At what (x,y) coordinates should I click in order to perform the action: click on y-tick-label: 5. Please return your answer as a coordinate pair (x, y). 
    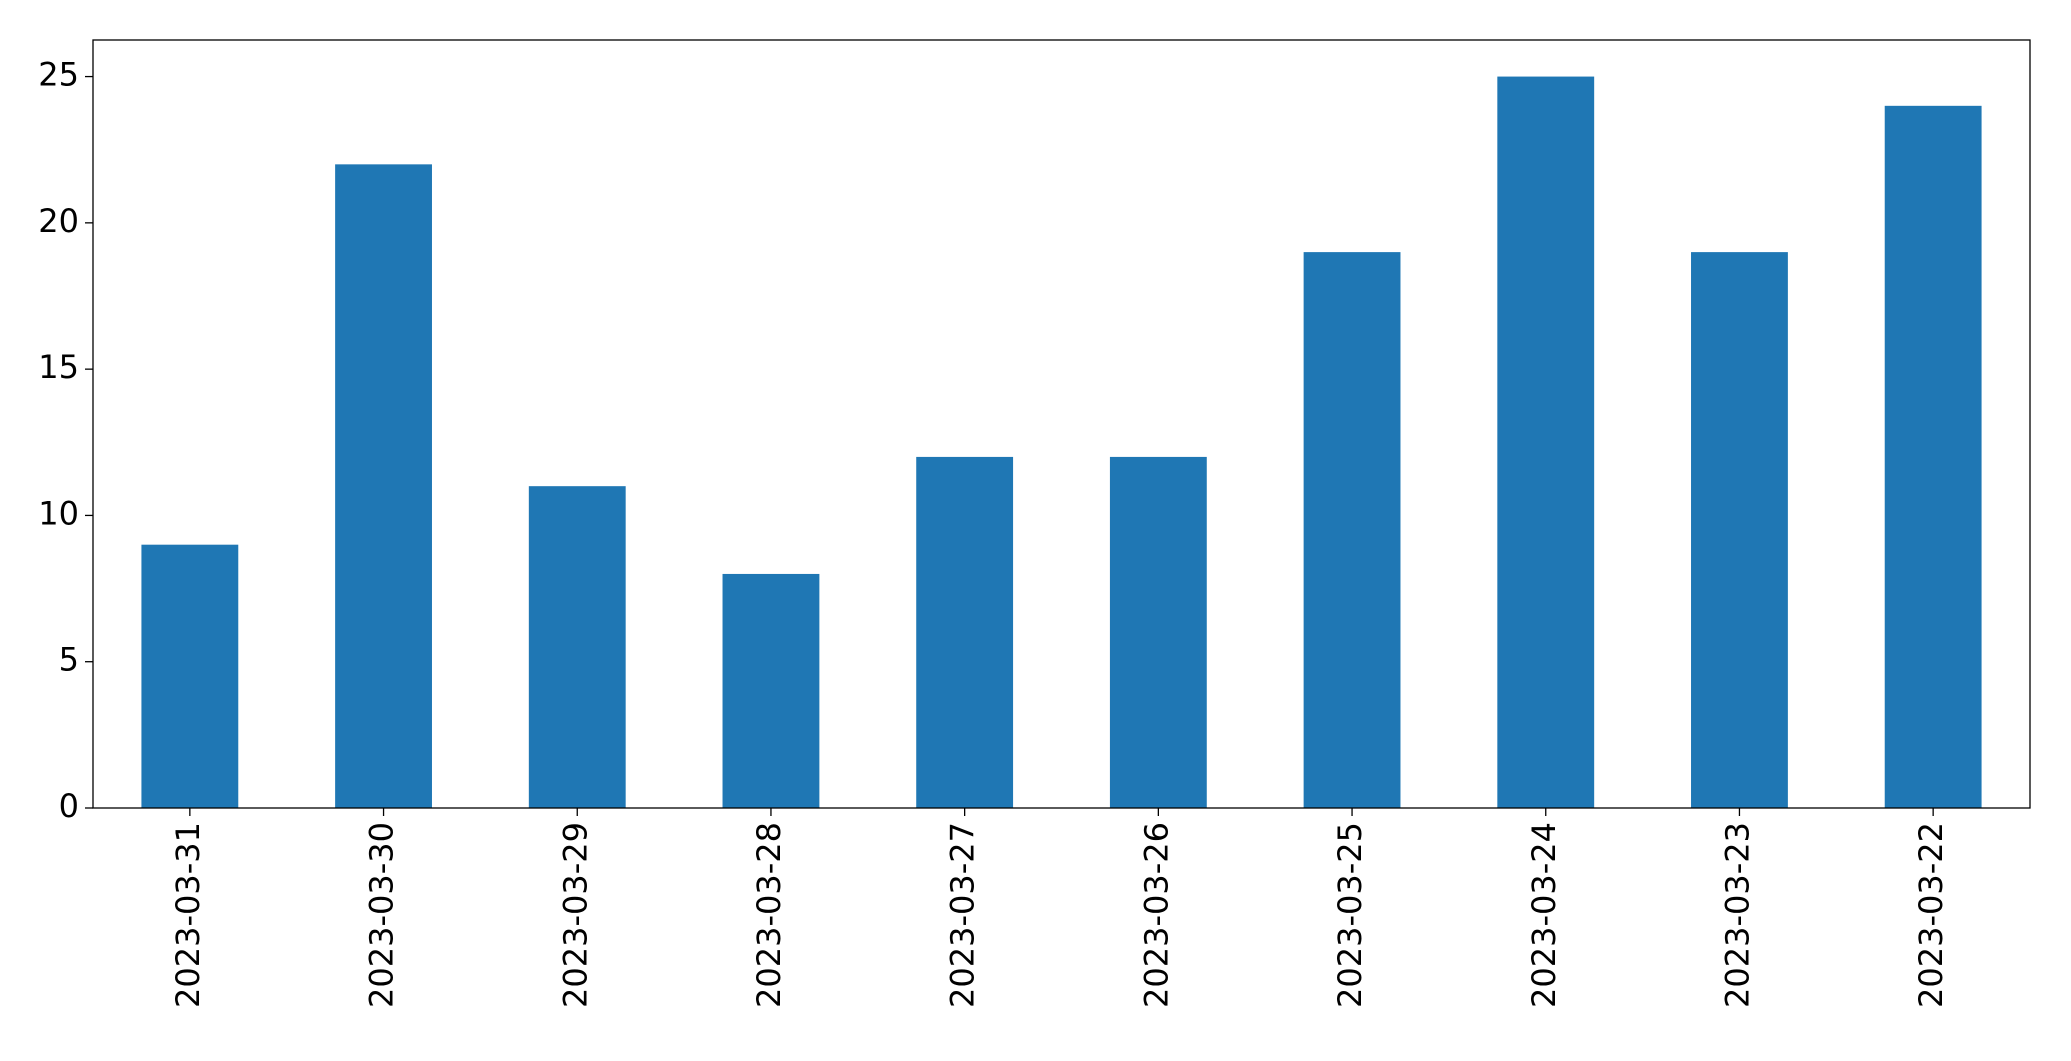
    Looking at the image, I should click on (69, 660).